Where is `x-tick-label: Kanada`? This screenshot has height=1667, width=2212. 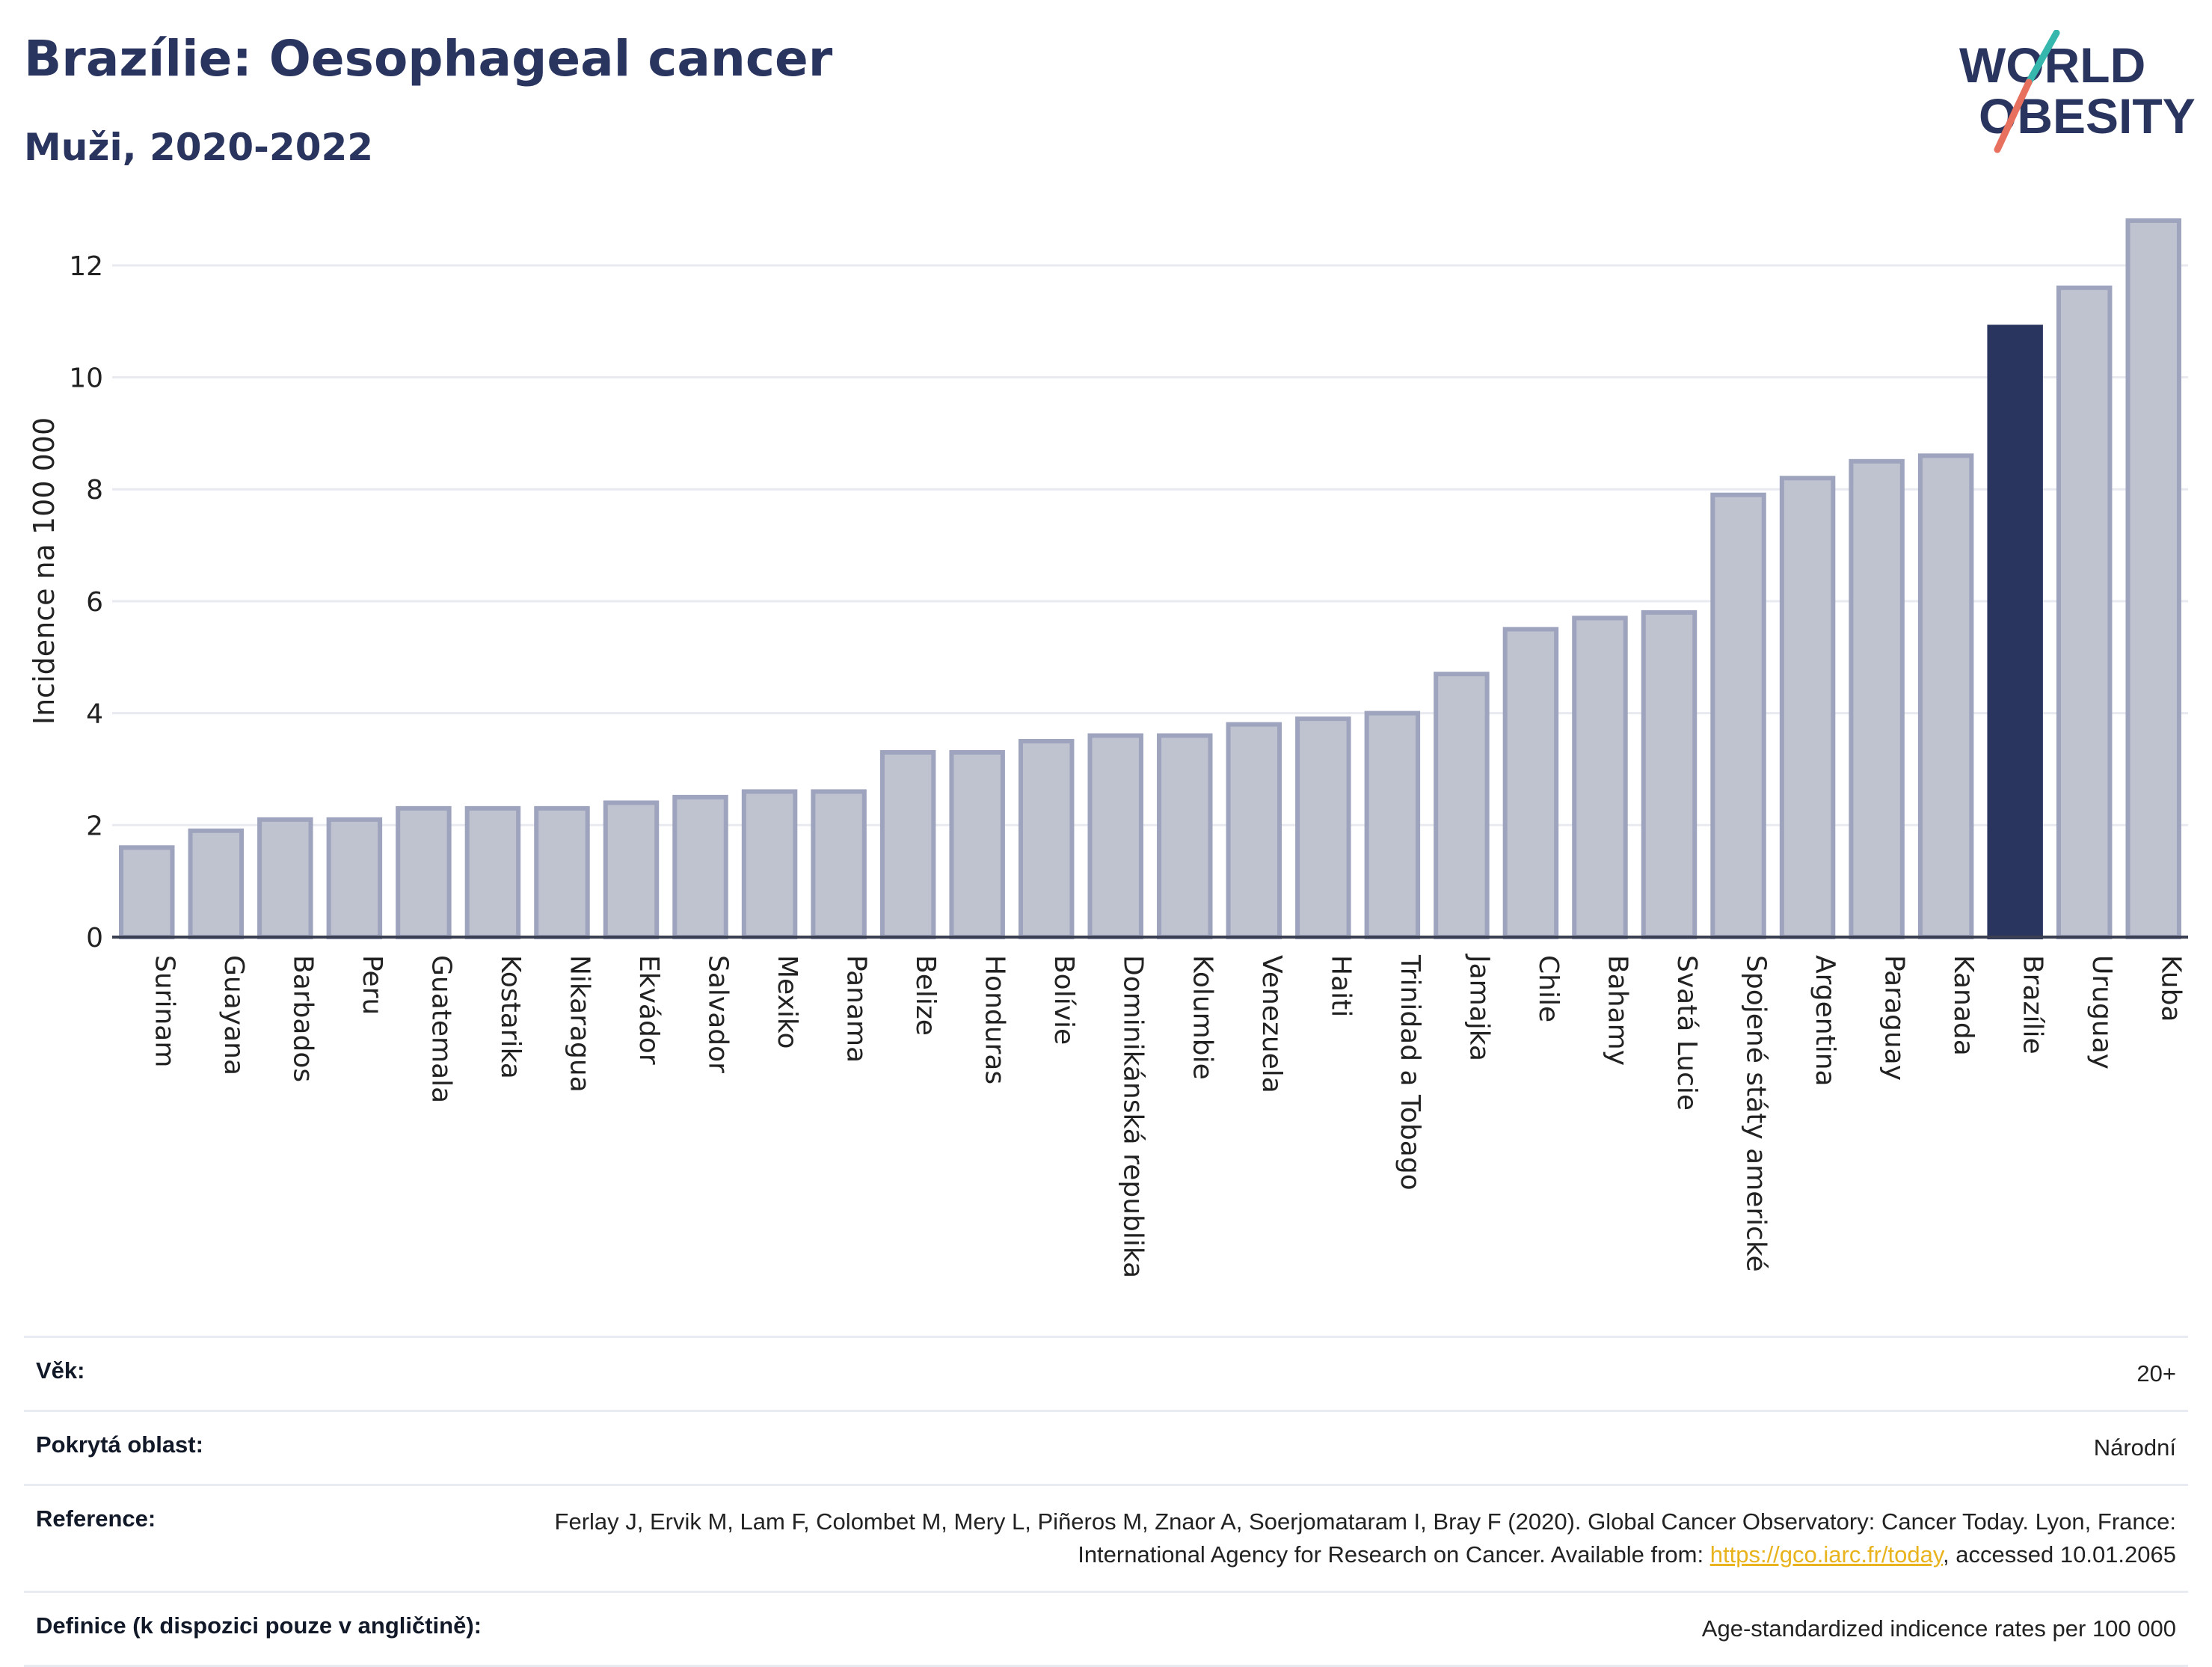 x-tick-label: Kanada is located at coordinates (1963, 1006).